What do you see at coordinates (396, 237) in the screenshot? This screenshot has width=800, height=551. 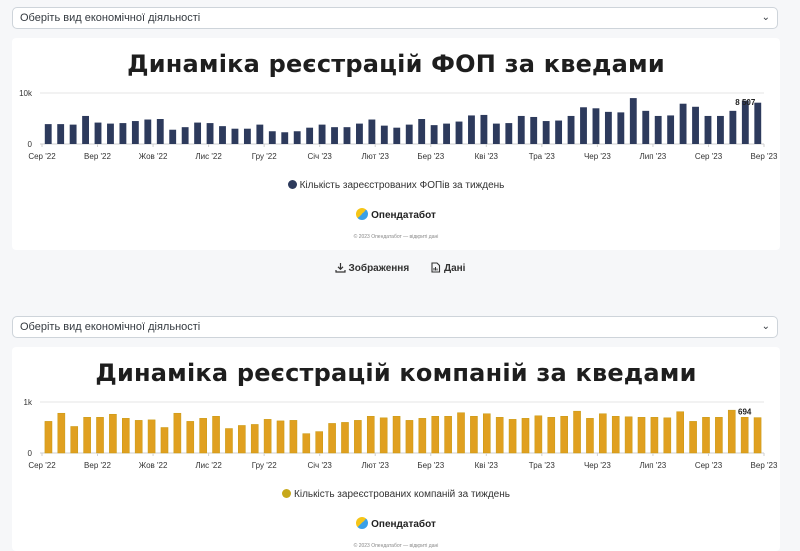 I see `copyright: © 2023 Опендатабот — відкриті дані` at bounding box center [396, 237].